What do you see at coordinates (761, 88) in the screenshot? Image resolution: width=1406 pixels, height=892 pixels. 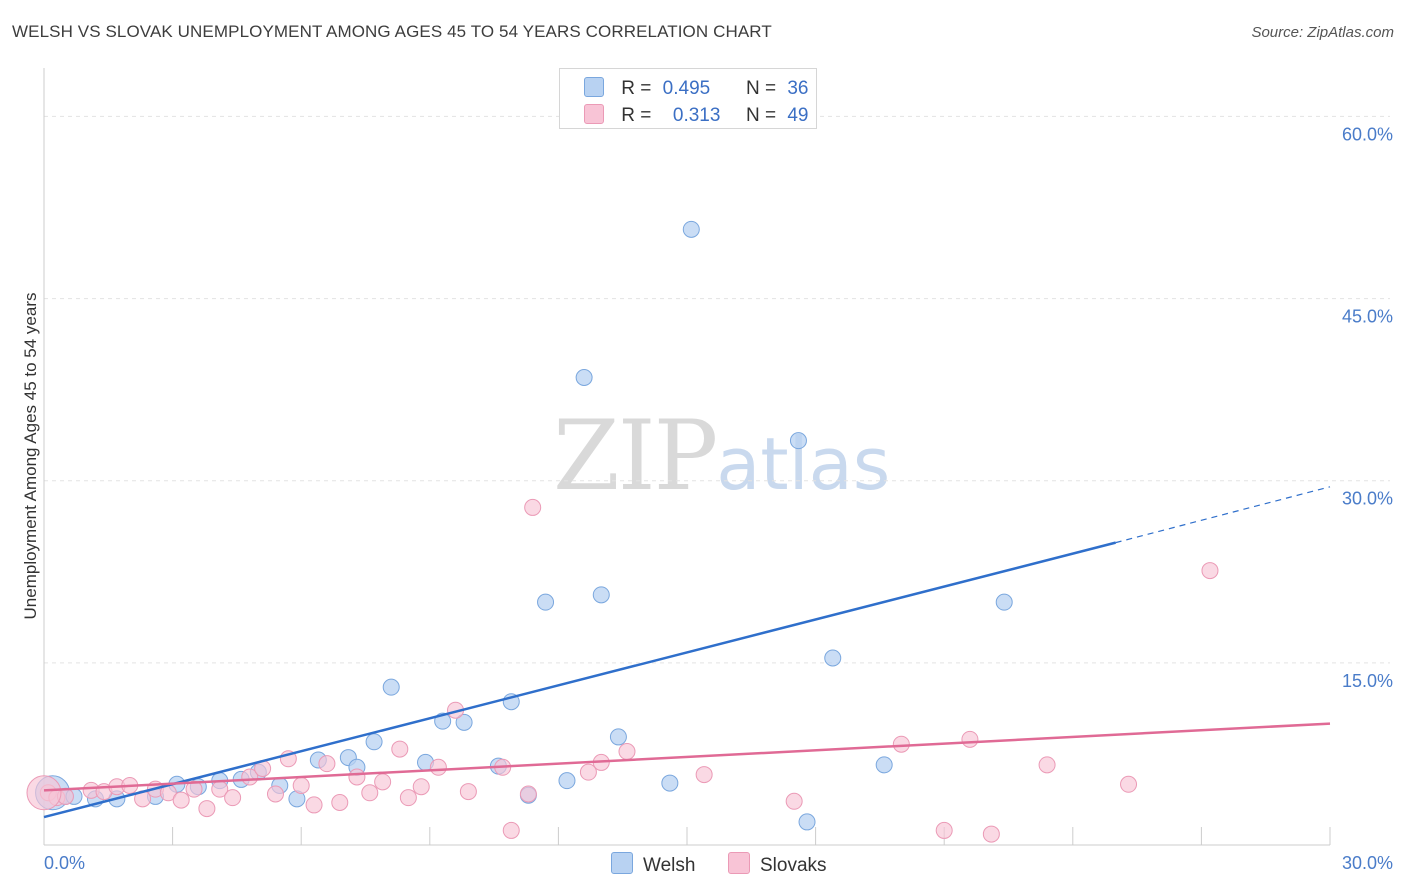 I see `legend-welsh-n-label: N =` at bounding box center [761, 88].